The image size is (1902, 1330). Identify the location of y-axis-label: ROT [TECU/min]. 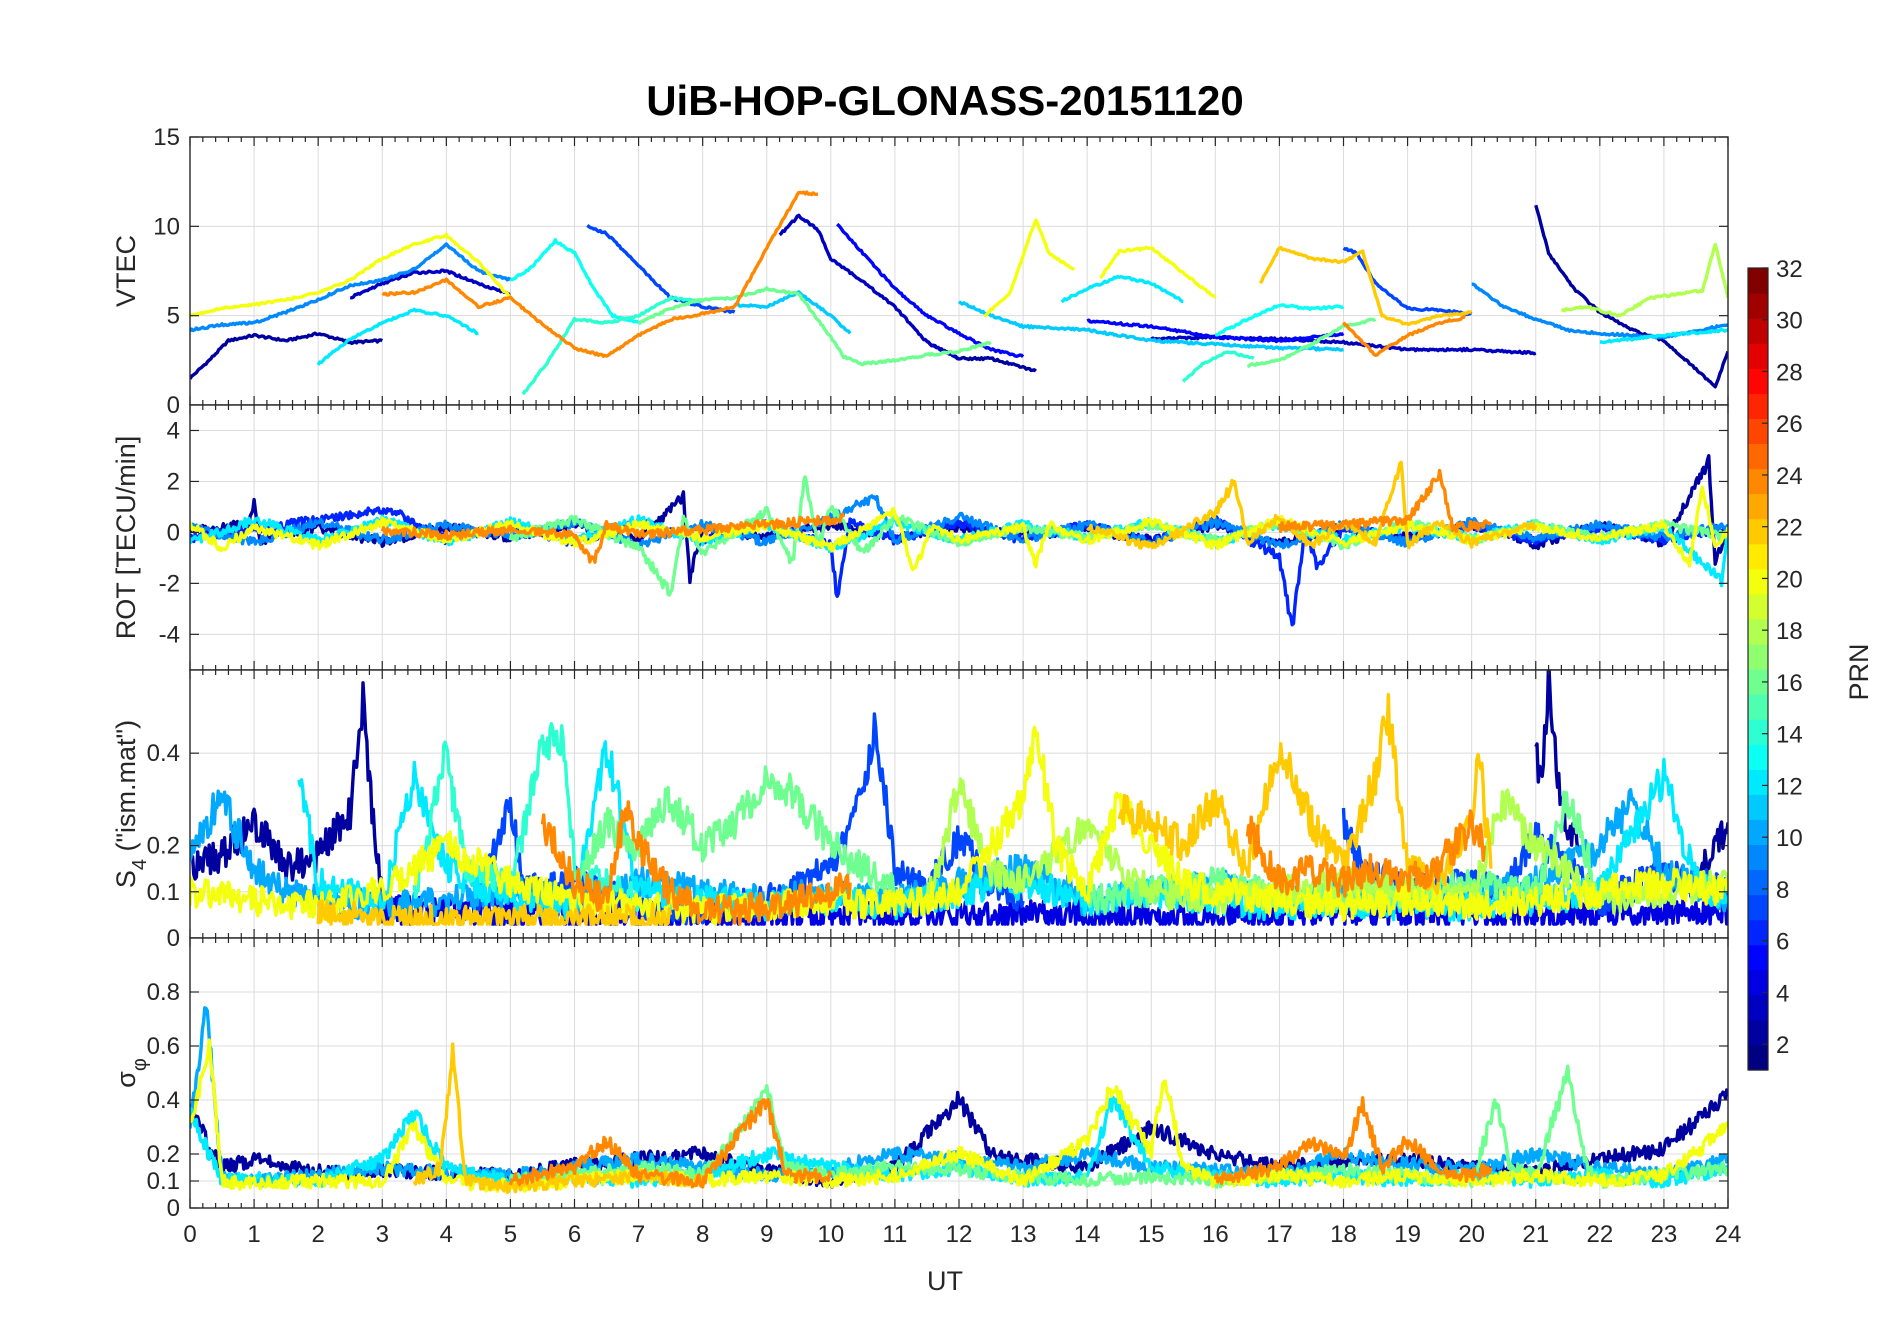
(126, 538).